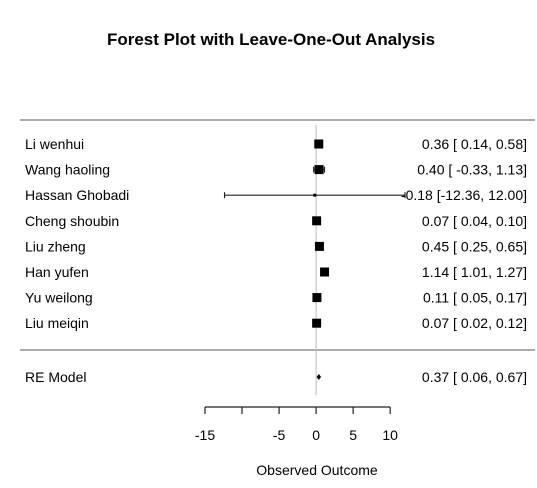 Image resolution: width=537 pixels, height=488 pixels. Describe the element at coordinates (316, 435) in the screenshot. I see `x-tick-label: 0` at that location.